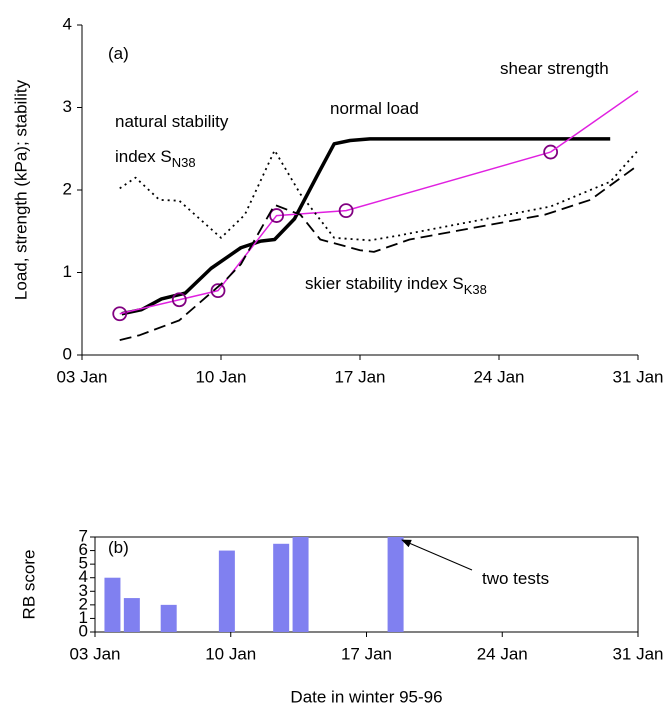  What do you see at coordinates (28, 585) in the screenshot?
I see `y-axis-title: RB score` at bounding box center [28, 585].